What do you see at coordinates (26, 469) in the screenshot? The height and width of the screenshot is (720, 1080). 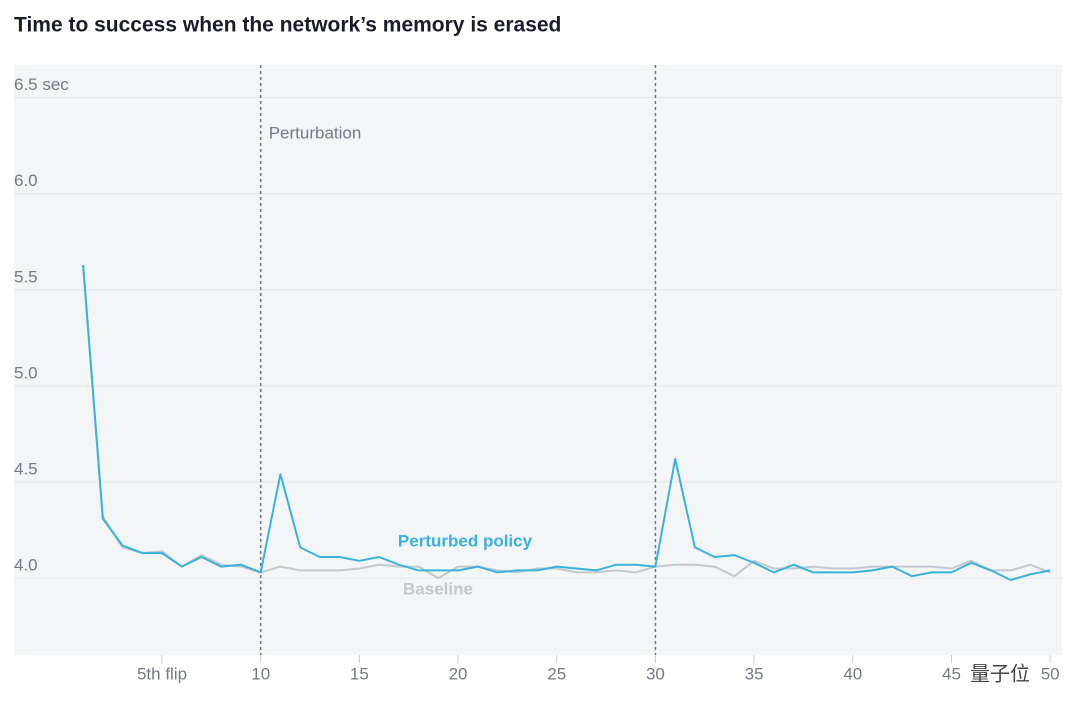 I see `y-tick-label: 4.5` at bounding box center [26, 469].